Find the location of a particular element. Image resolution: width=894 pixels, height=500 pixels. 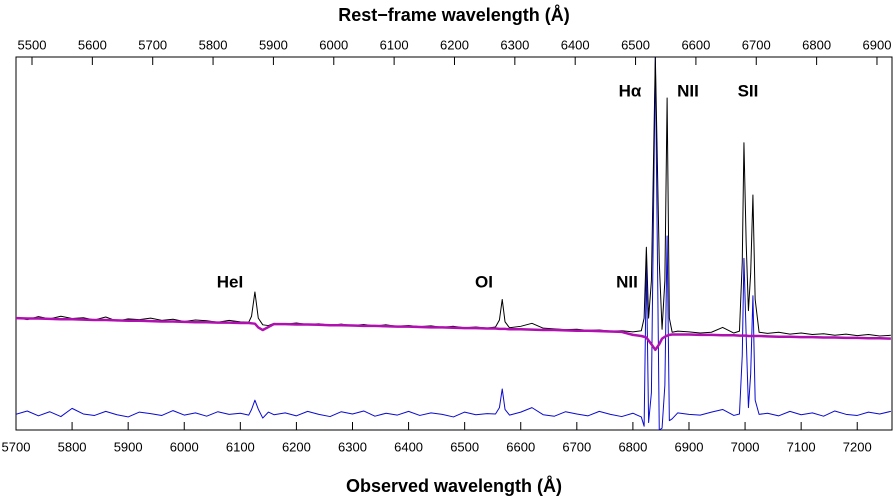

x2-tick-label: 6500 is located at coordinates (635, 44).